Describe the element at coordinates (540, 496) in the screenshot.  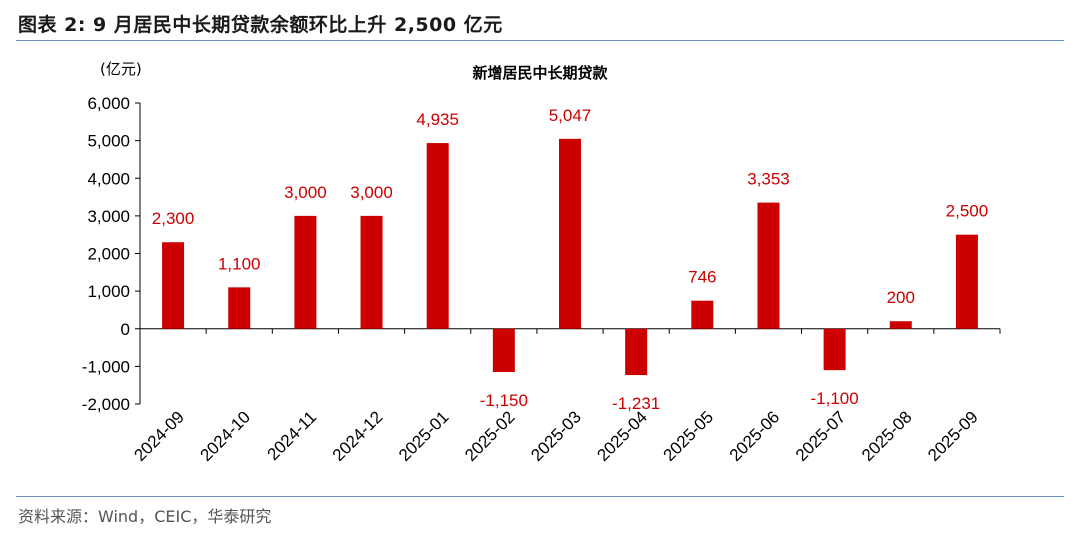
I see `source-divider` at that location.